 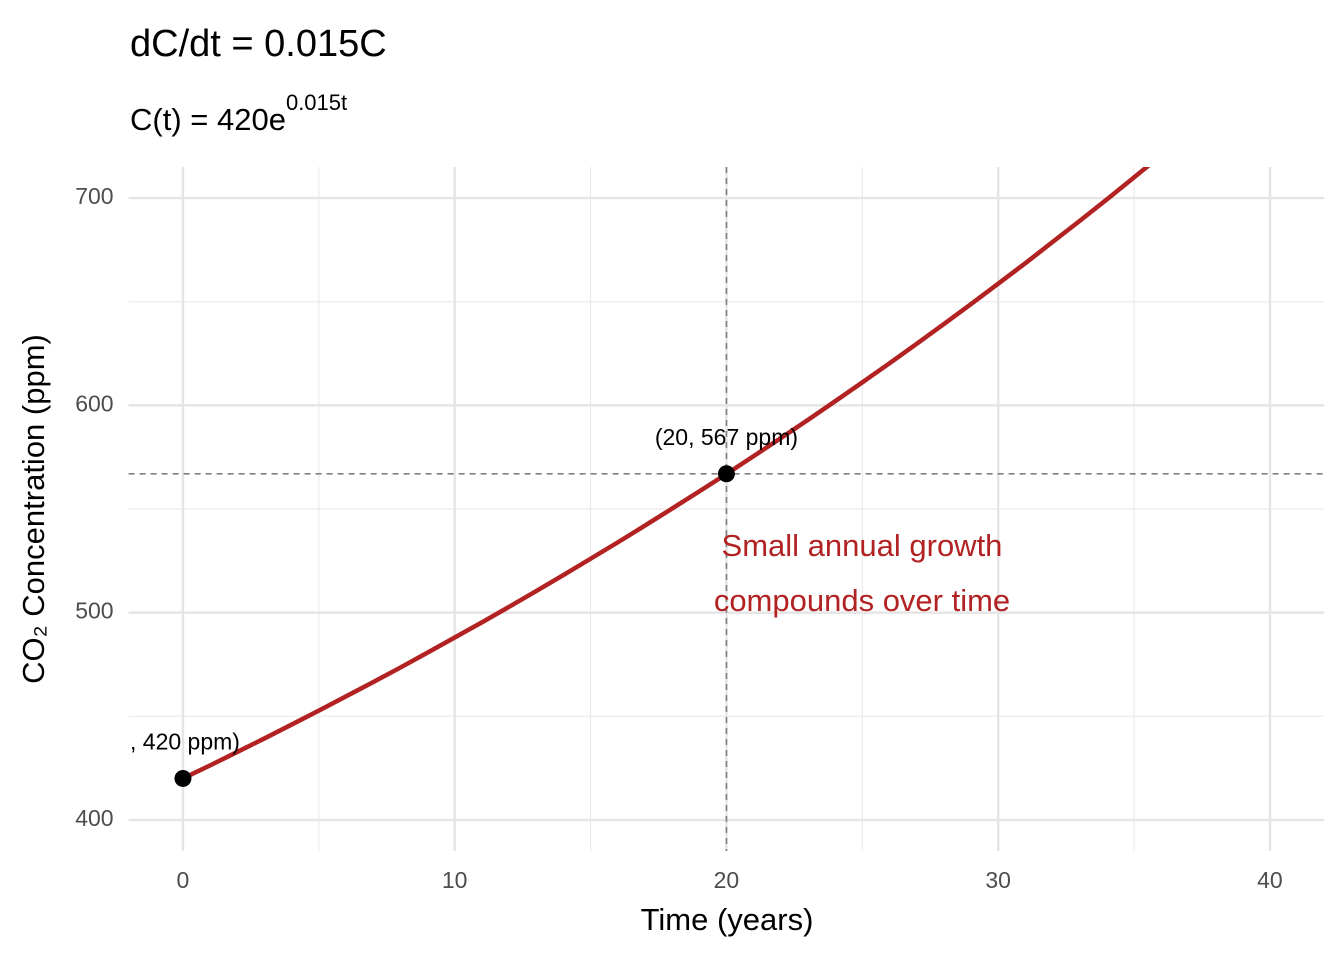 I want to click on chart-subtitle: C(t) = 420e0.015t, so click(x=238, y=113).